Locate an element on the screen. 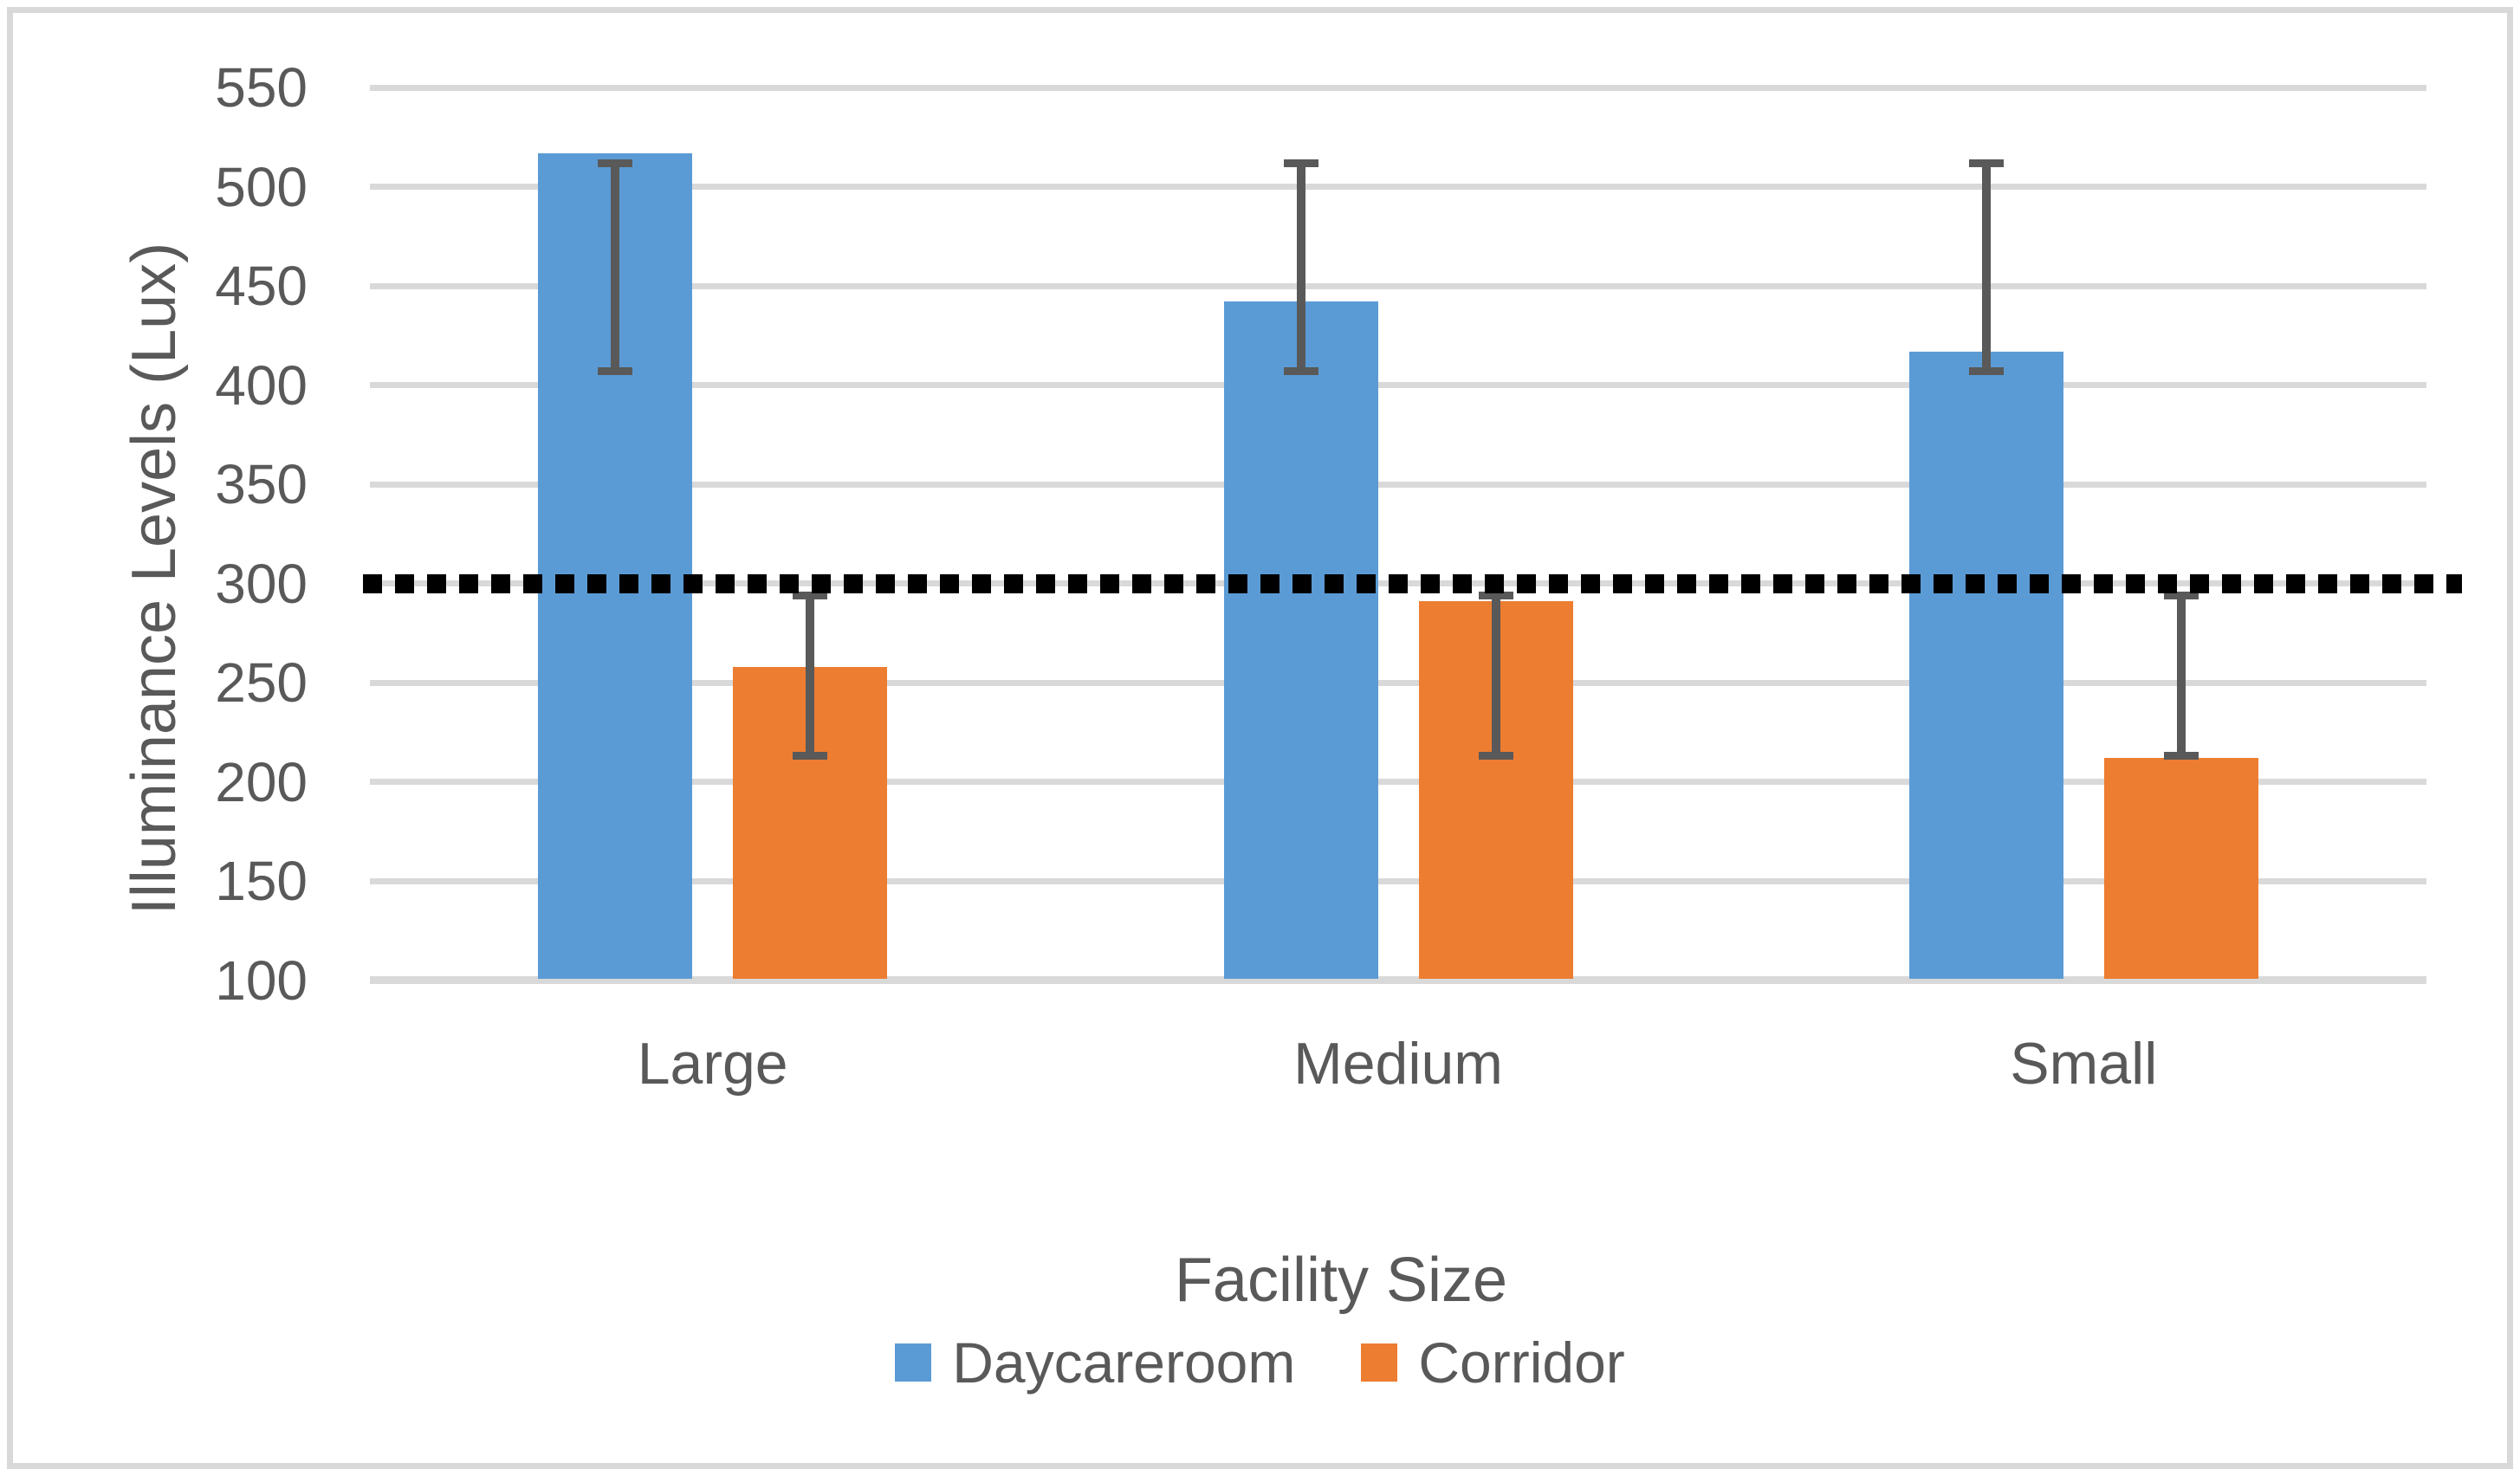  x-axis-title: Facility Size is located at coordinates (1341, 1280).